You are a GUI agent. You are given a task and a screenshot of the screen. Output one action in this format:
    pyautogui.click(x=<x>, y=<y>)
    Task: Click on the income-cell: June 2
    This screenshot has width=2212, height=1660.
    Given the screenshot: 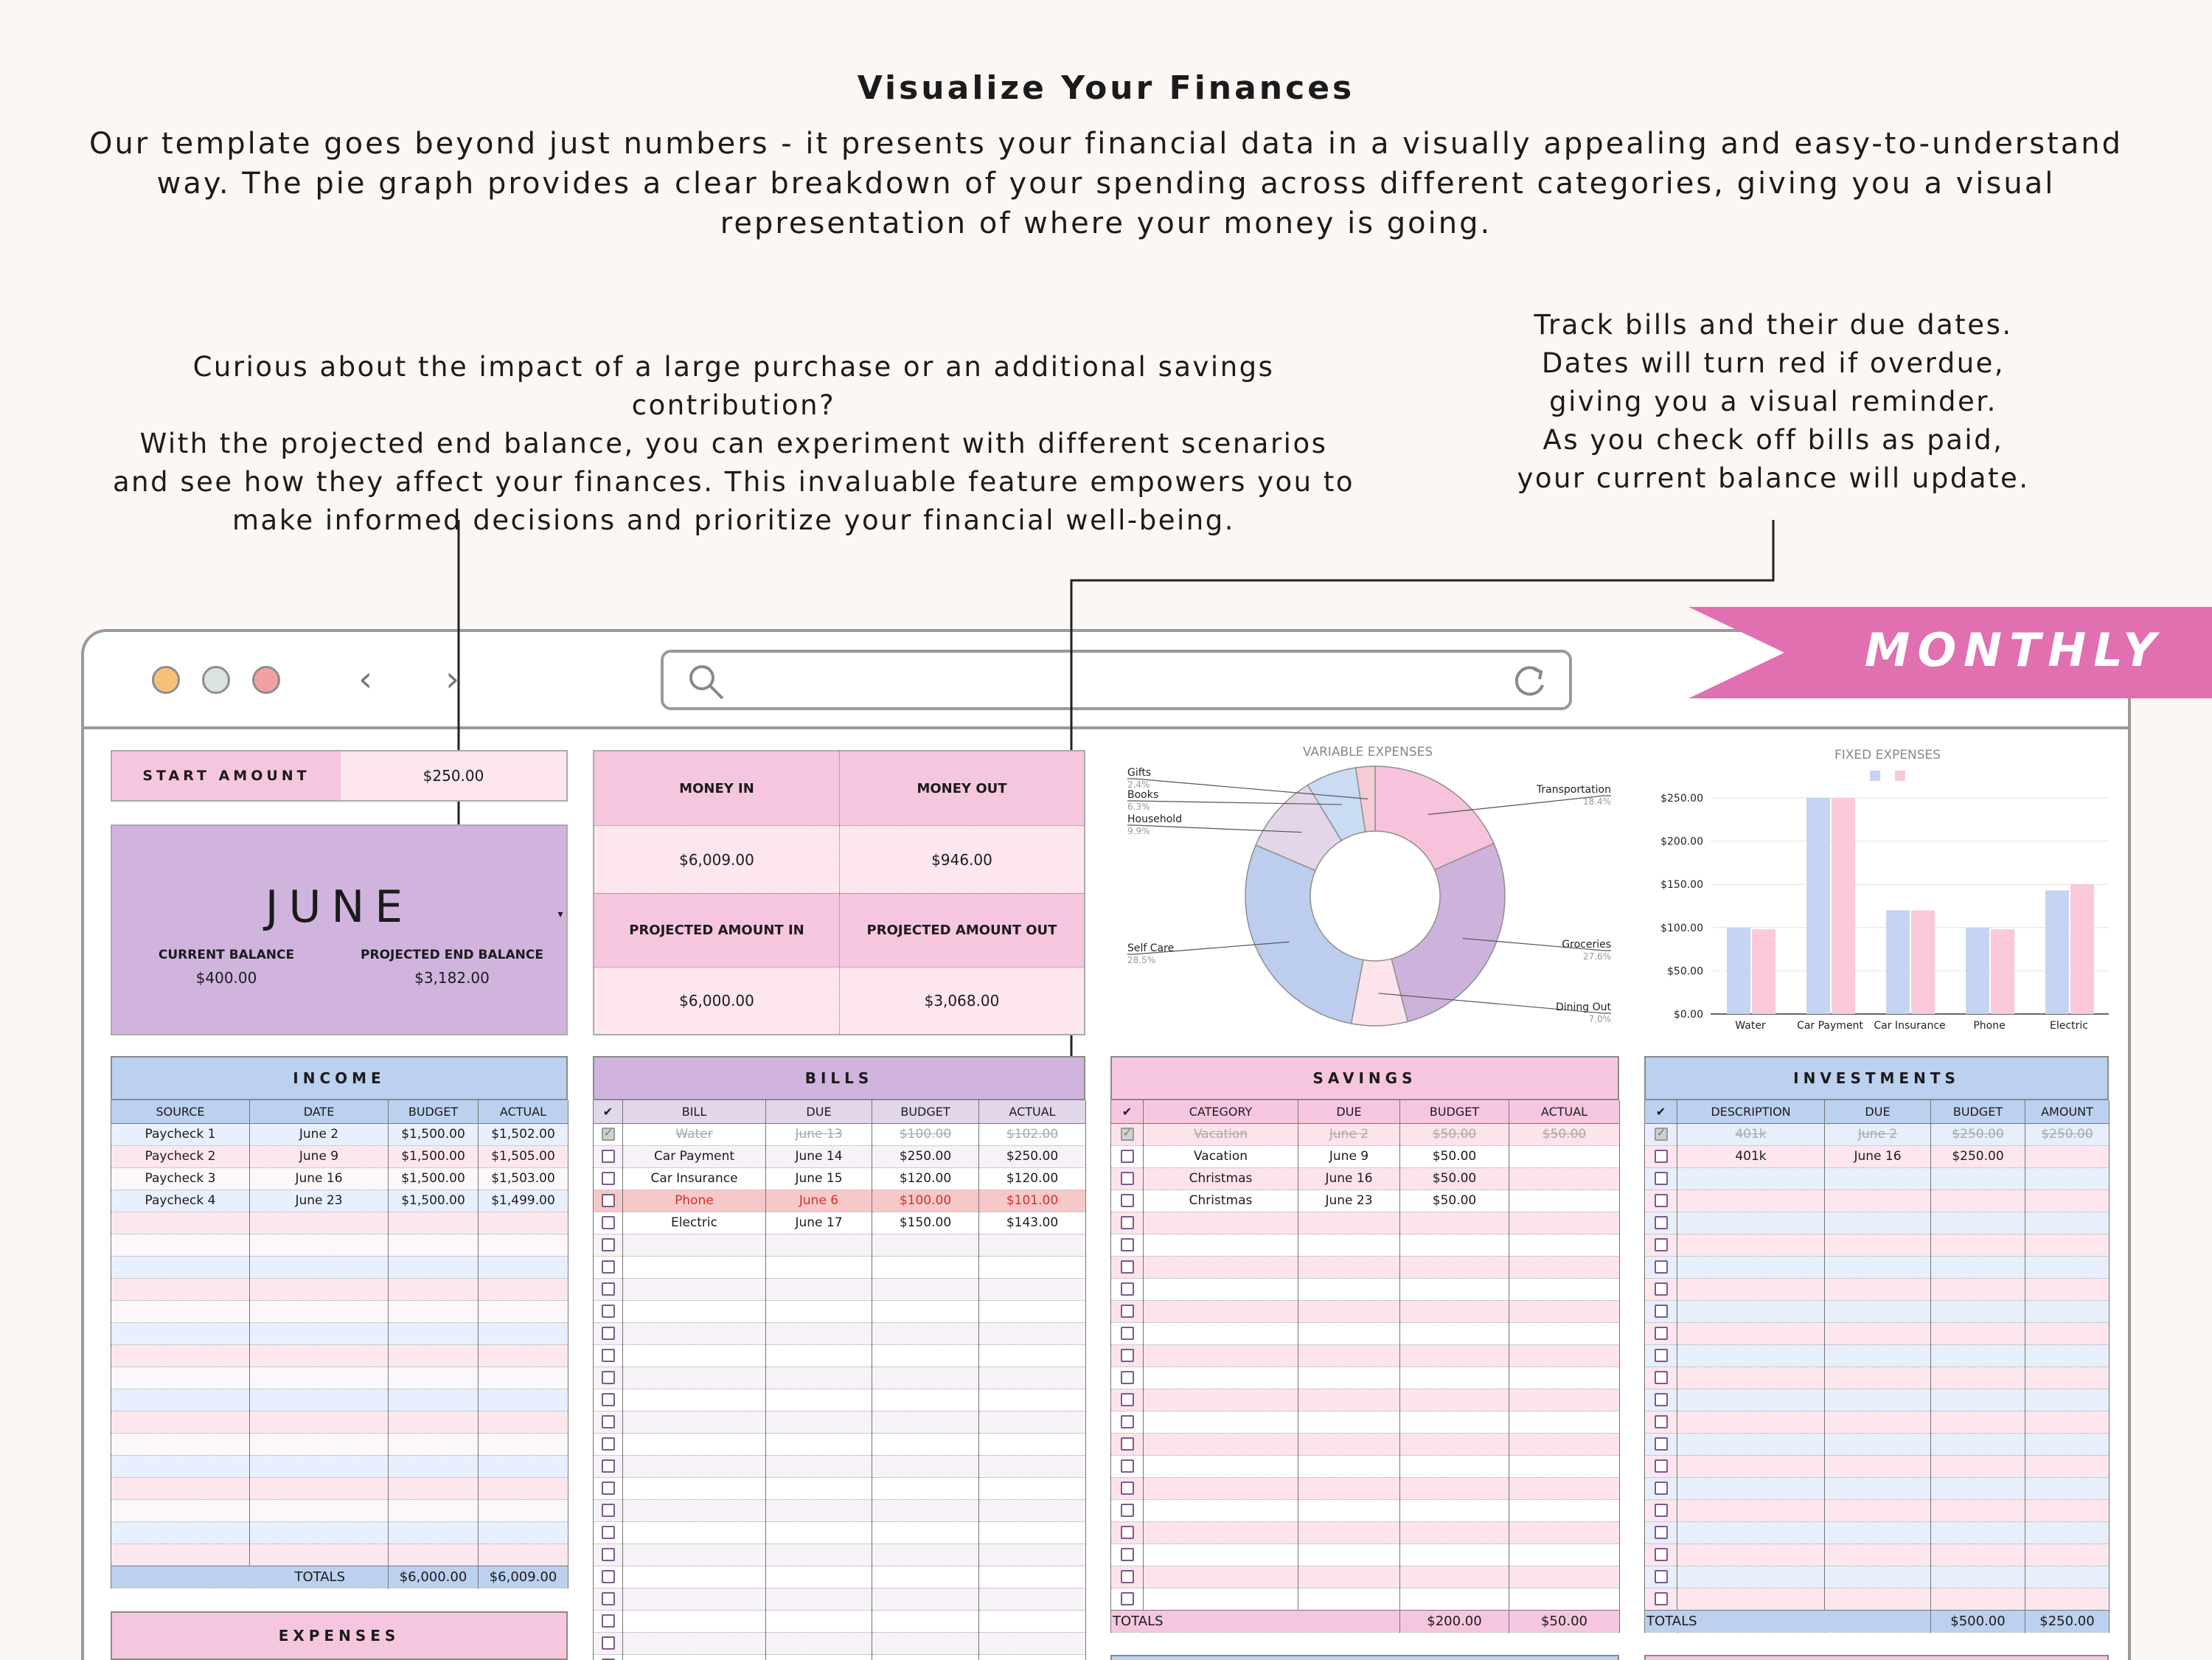 What is the action you would take?
    pyautogui.click(x=319, y=1134)
    